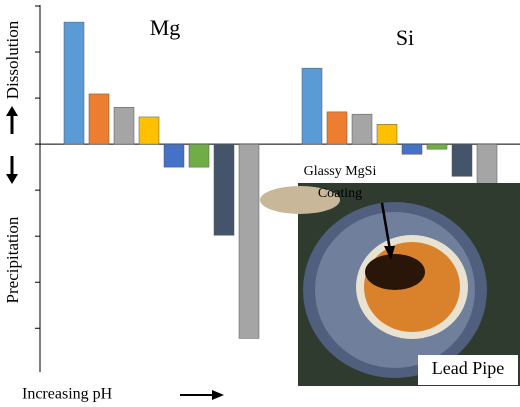 This screenshot has height=407, width=520. What do you see at coordinates (389, 253) in the screenshot?
I see `annotation-arrowhead` at bounding box center [389, 253].